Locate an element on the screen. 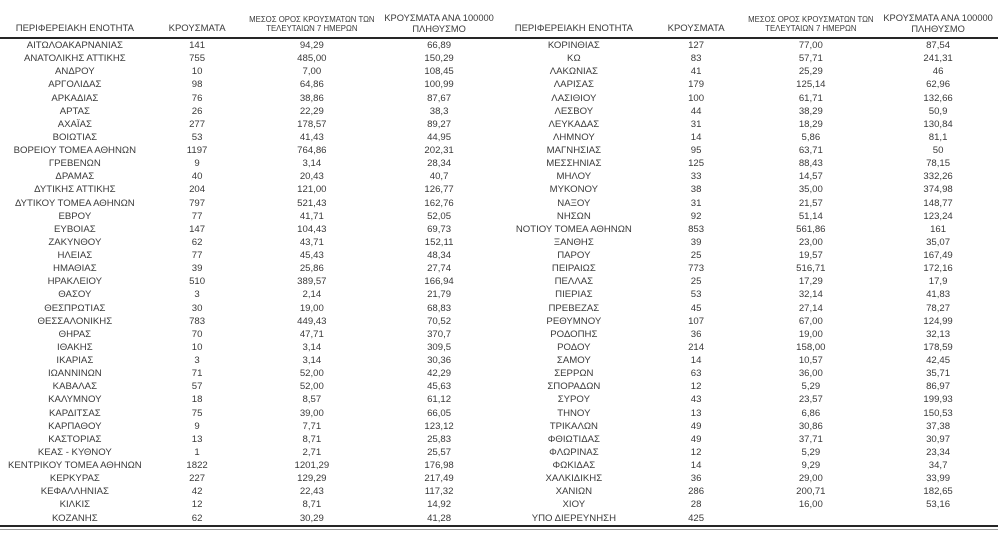  per-100k-cell: 44,95 is located at coordinates (439, 137).